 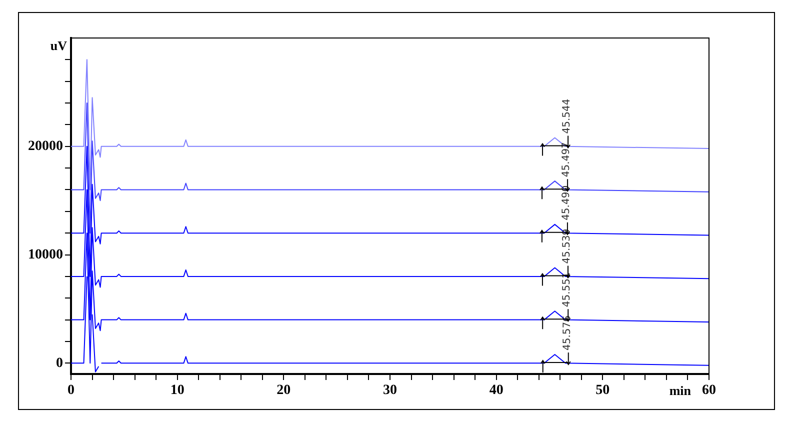 What do you see at coordinates (59, 363) in the screenshot?
I see `y-tick-label: 0` at bounding box center [59, 363].